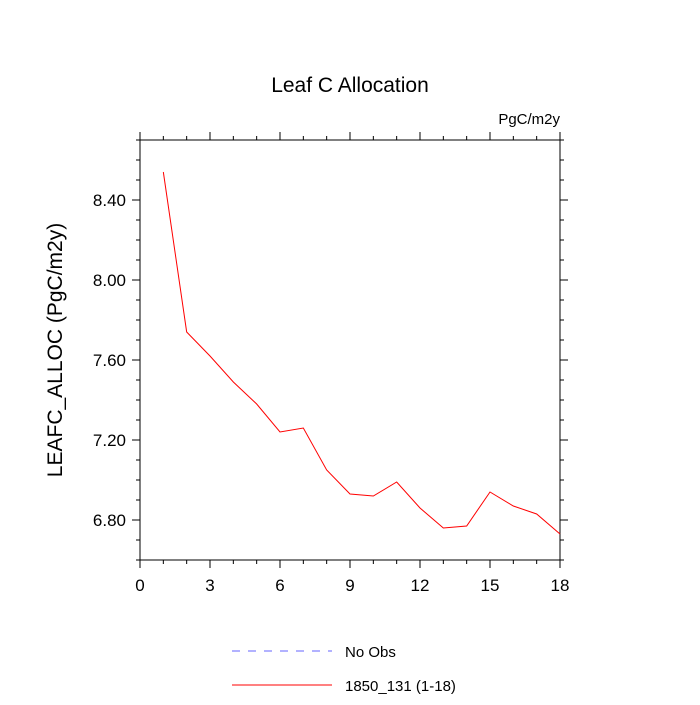  What do you see at coordinates (209, 585) in the screenshot?
I see `x-tick-label: 3` at bounding box center [209, 585].